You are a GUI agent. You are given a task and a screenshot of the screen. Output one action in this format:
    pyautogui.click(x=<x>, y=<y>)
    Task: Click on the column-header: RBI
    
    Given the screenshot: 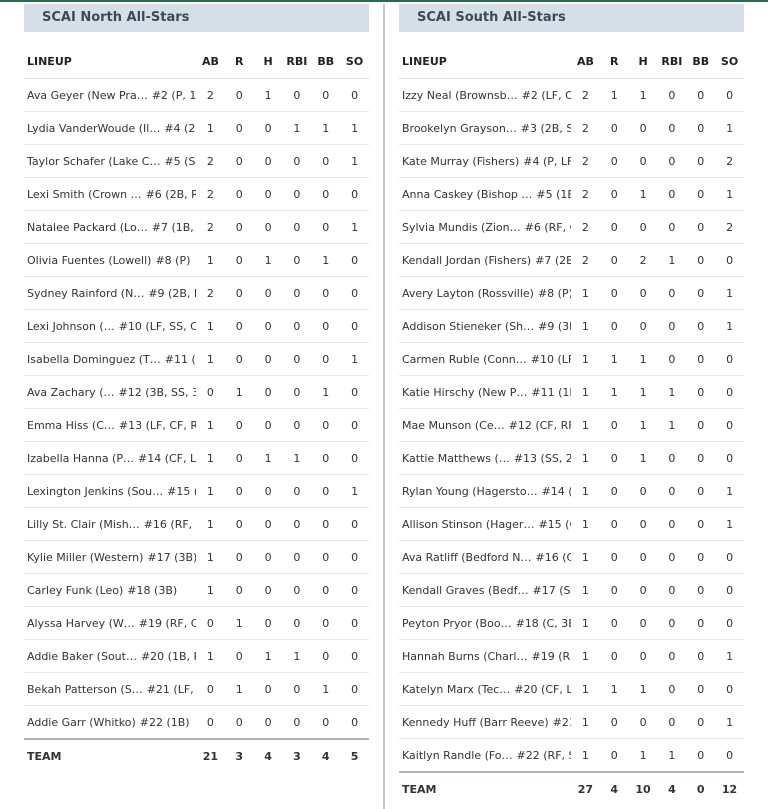 What is the action you would take?
    pyautogui.click(x=297, y=61)
    